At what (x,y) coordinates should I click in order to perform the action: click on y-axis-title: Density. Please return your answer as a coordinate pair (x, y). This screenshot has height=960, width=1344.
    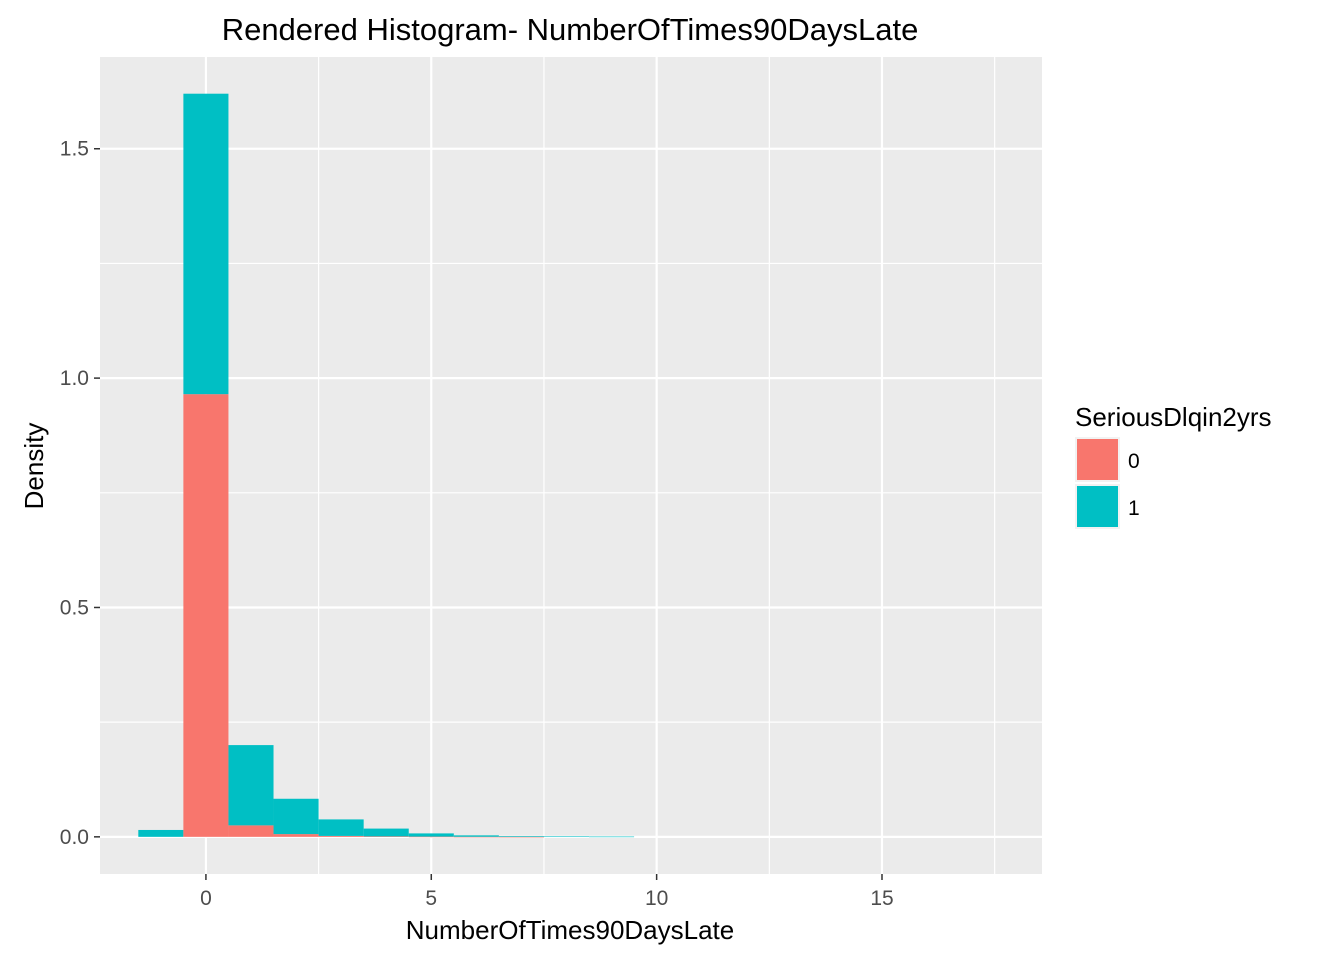
    Looking at the image, I should click on (34, 466).